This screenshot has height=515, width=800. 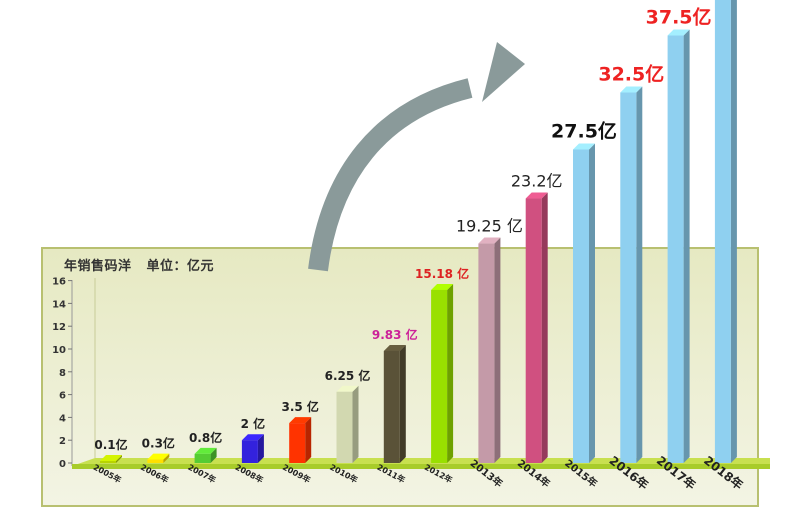 I want to click on data-label: 9.83 亿, so click(x=395, y=334).